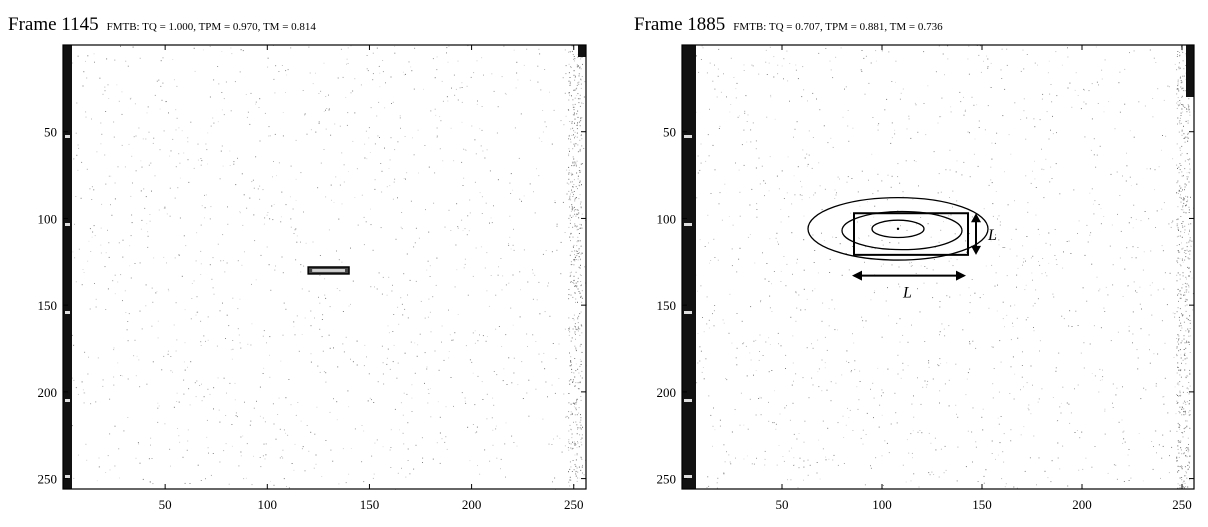 Image resolution: width=1208 pixels, height=527 pixels. Describe the element at coordinates (53, 24) in the screenshot. I see `frame-label: Frame 1145` at that location.